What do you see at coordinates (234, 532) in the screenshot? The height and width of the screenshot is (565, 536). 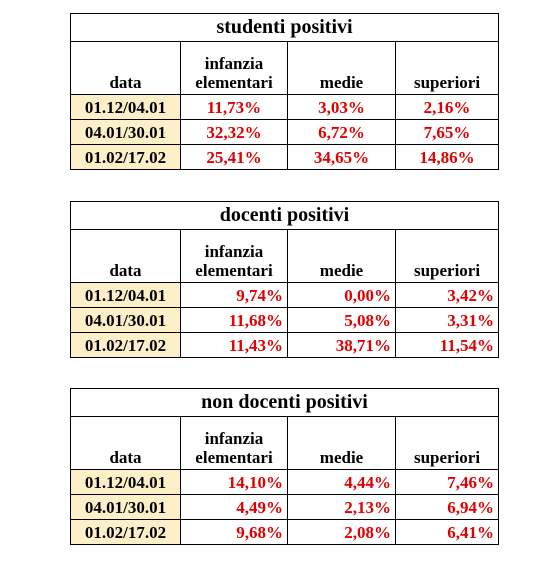 I see `value-cell: 9,68%` at bounding box center [234, 532].